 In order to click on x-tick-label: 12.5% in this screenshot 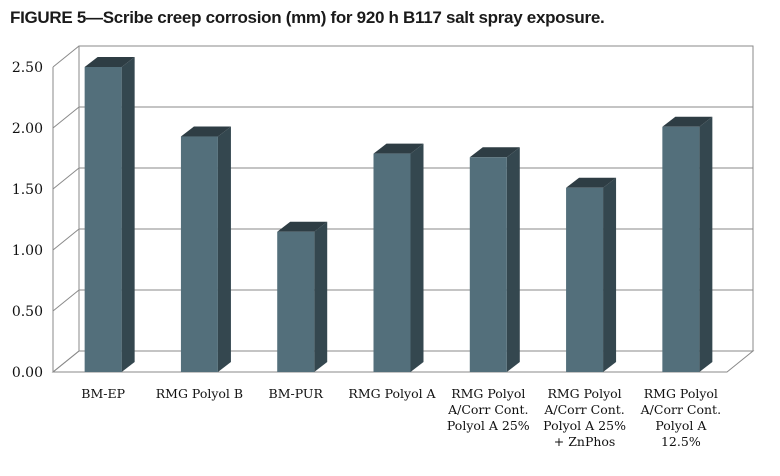, I will do `click(681, 441)`.